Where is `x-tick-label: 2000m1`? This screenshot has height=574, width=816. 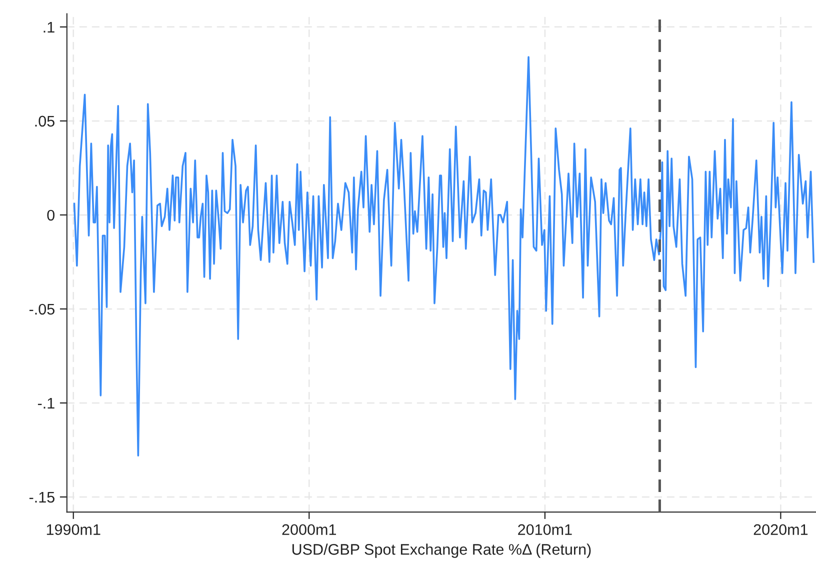
x-tick-label: 2000m1 is located at coordinates (309, 530).